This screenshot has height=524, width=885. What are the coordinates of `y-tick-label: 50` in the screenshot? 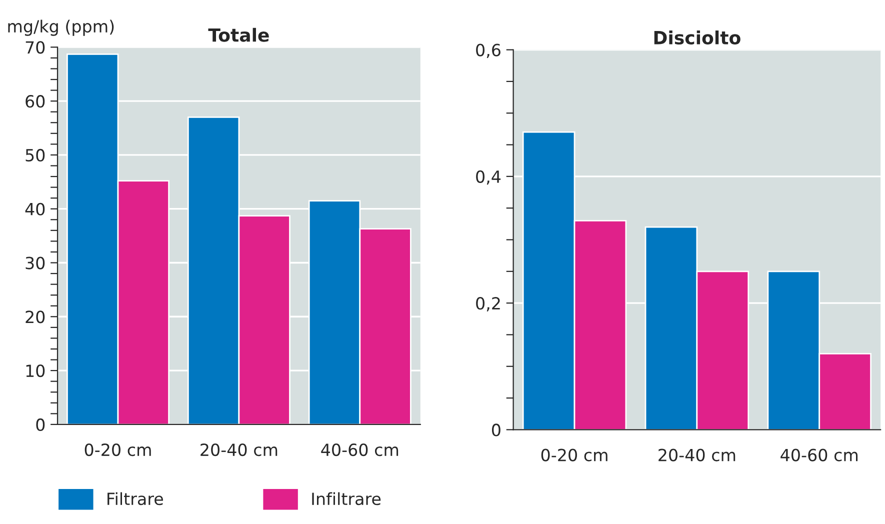 It's located at (35, 155).